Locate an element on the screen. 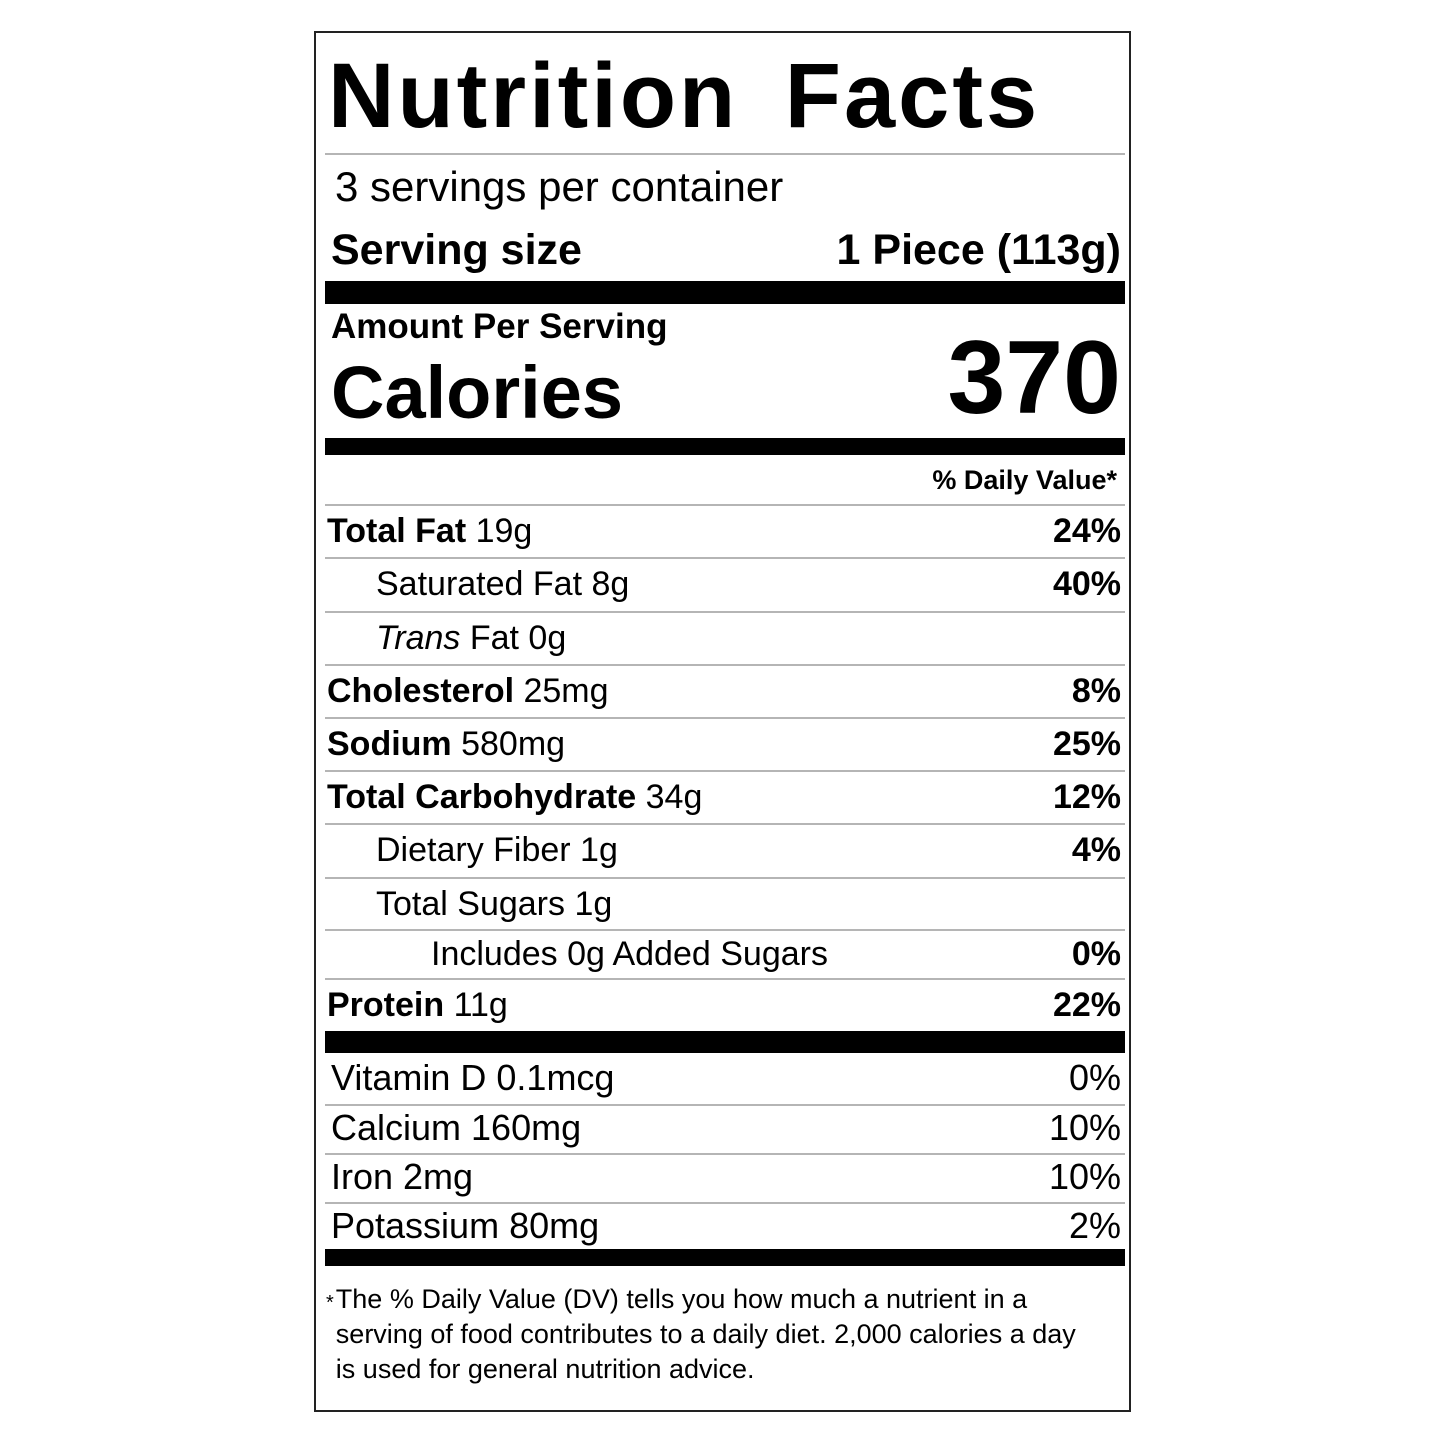 The image size is (1445, 1445). nutrient-name: Saturated Fat 8g is located at coordinates (502, 584).